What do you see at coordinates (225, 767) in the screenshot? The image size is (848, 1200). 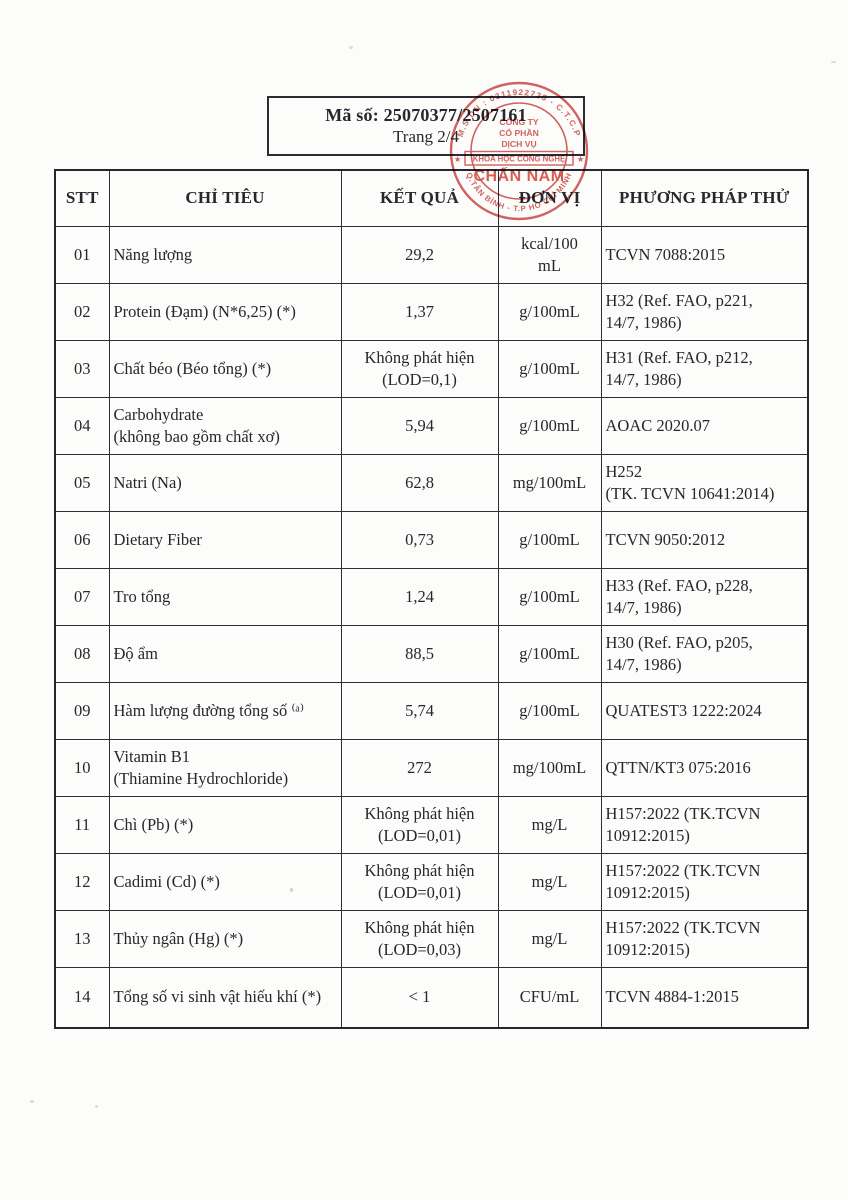 I see `row-criterion: Vitamin B1 (Thiamine Hydrochloride)` at bounding box center [225, 767].